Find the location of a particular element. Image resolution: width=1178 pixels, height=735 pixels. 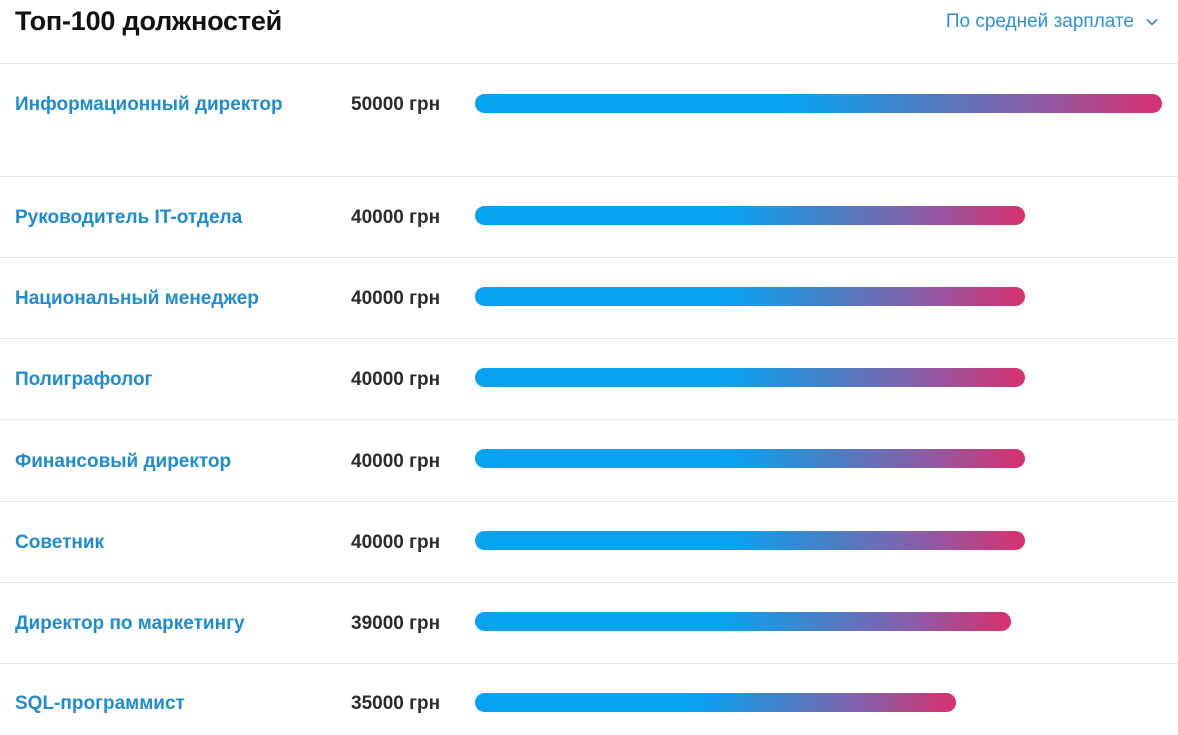

salary-value-label: 50000 грн is located at coordinates (396, 104).